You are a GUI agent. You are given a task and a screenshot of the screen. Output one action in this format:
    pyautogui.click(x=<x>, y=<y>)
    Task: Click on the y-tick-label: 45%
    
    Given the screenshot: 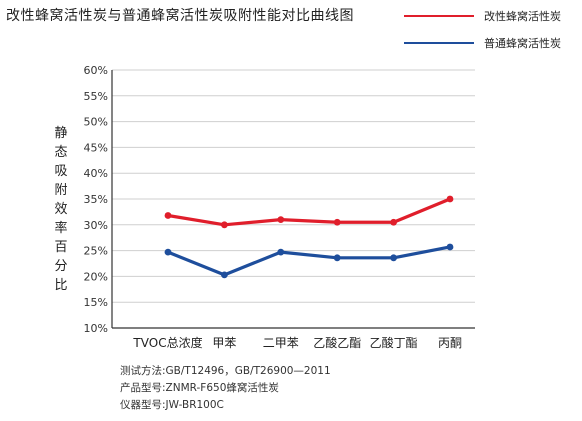 What is the action you would take?
    pyautogui.click(x=96, y=147)
    